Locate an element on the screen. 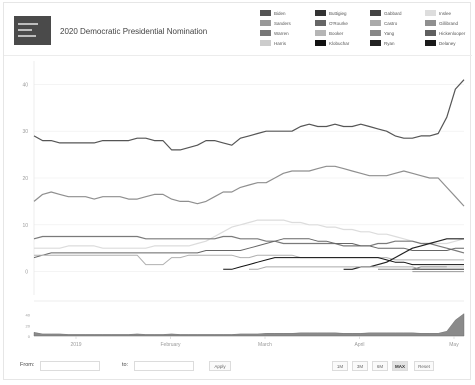 Image resolution: width=475 pixels, height=385 pixels. legend-item: Gillibrand is located at coordinates (441, 23).